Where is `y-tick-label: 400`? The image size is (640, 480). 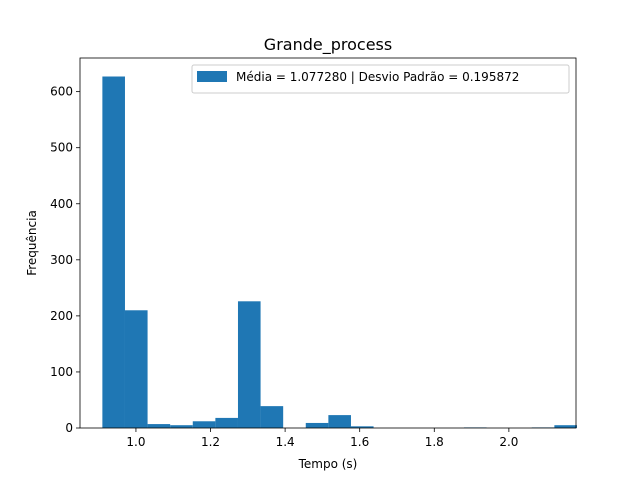
y-tick-label: 400 is located at coordinates (61, 204).